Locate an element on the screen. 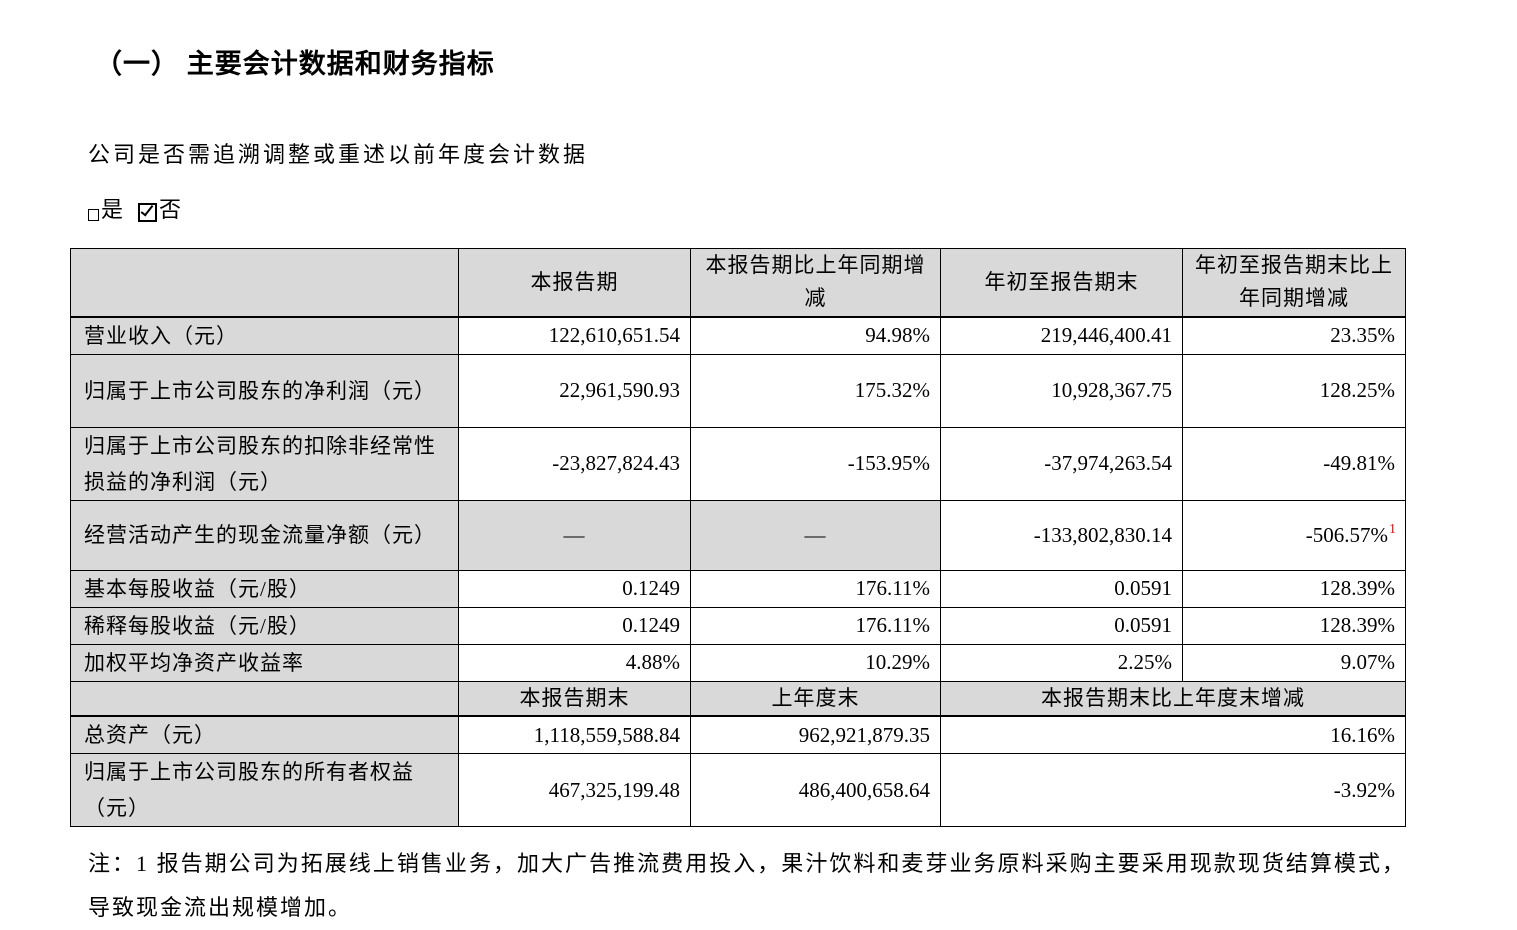 This screenshot has height=930, width=1517. value-cell: -49.81% is located at coordinates (1294, 463).